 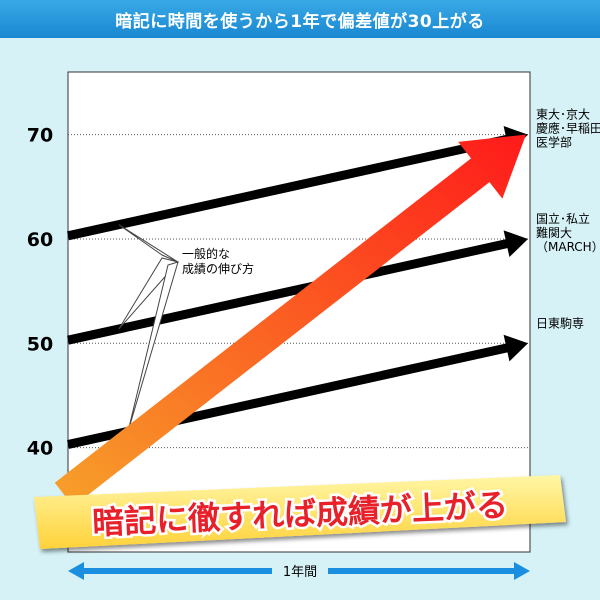 I want to click on callout-text: 一般的な成績の伸び方, so click(x=218, y=261).